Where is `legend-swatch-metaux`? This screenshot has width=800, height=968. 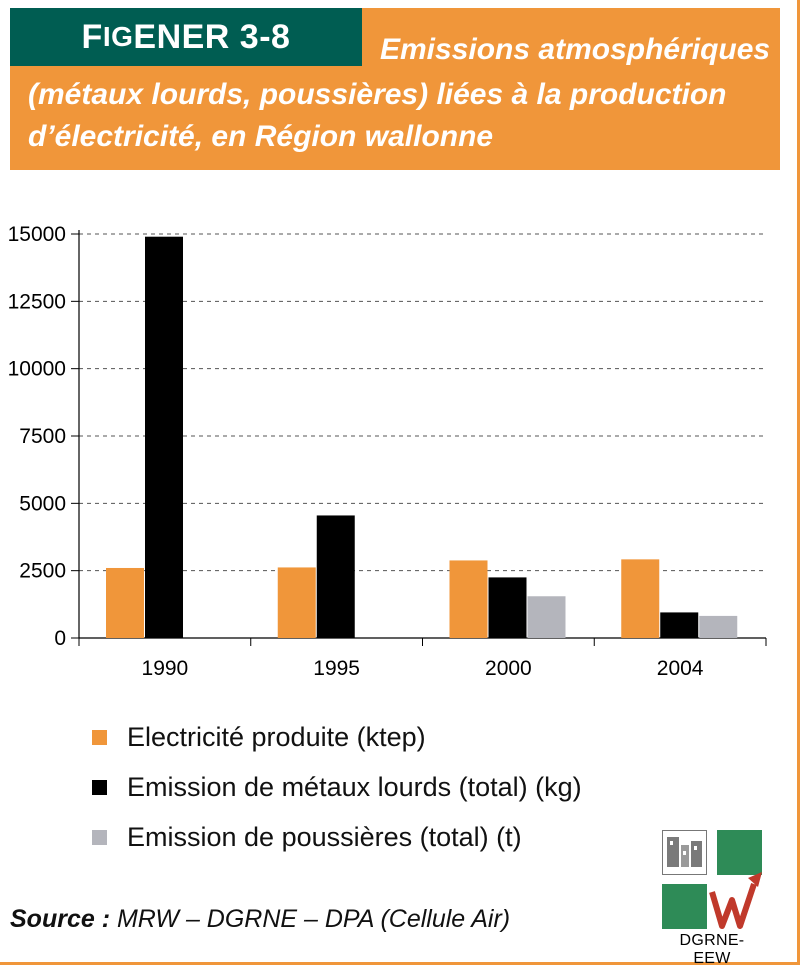
legend-swatch-metaux is located at coordinates (99, 787).